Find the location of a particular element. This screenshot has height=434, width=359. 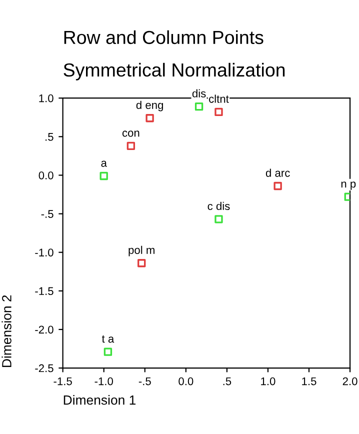

annotation: t a is located at coordinates (108, 339).